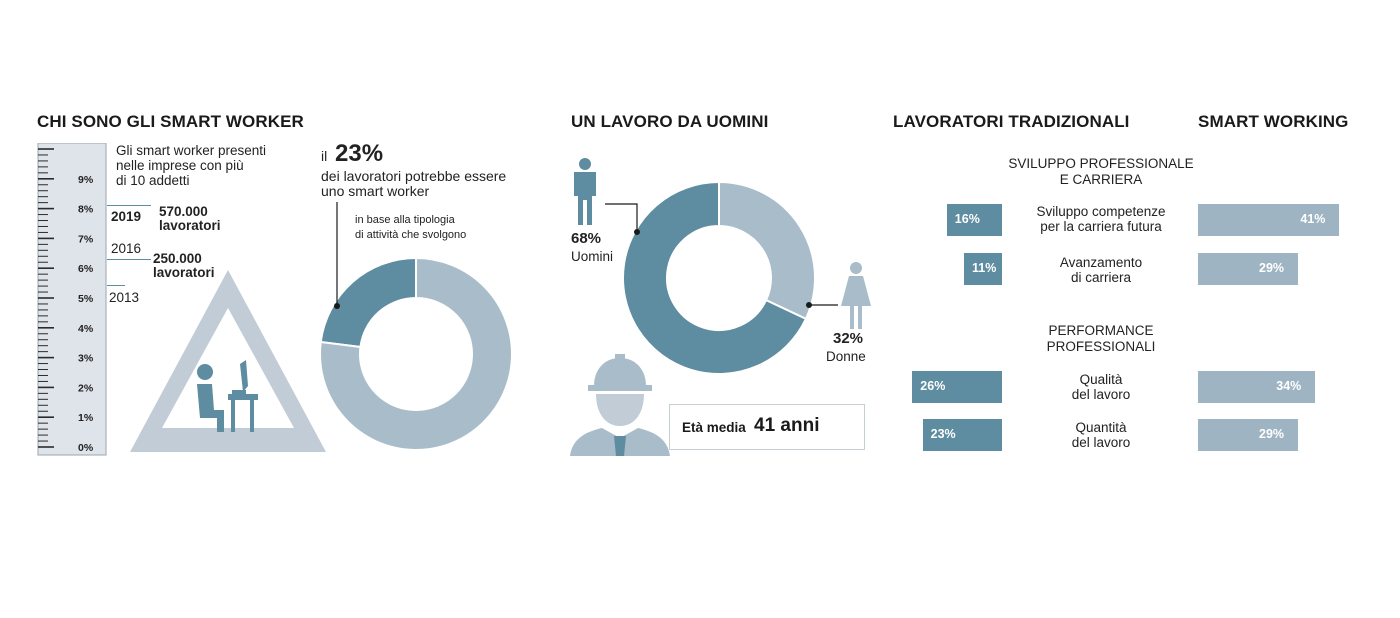 The image size is (1400, 618). Describe the element at coordinates (1289, 386) in the screenshot. I see `smart-working-bar-label: 34%` at that location.